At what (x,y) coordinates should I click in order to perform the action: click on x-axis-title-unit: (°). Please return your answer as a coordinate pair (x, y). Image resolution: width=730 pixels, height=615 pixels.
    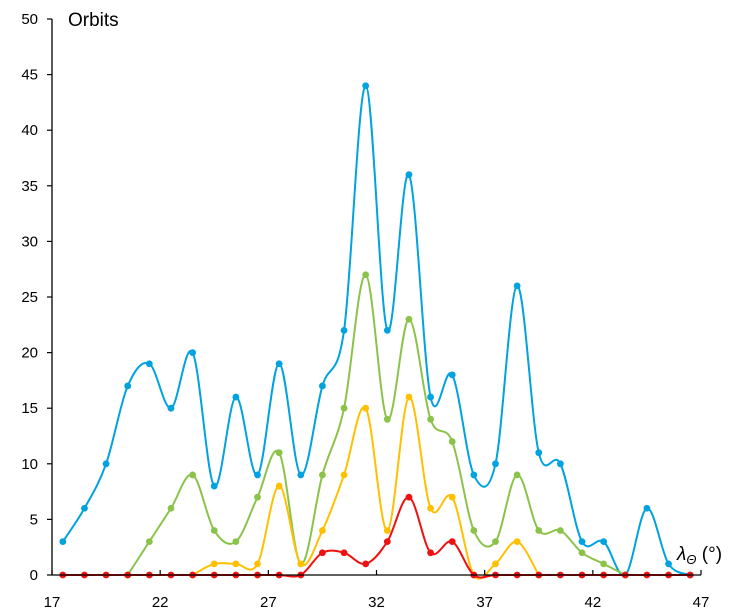
    Looking at the image, I should click on (709, 554).